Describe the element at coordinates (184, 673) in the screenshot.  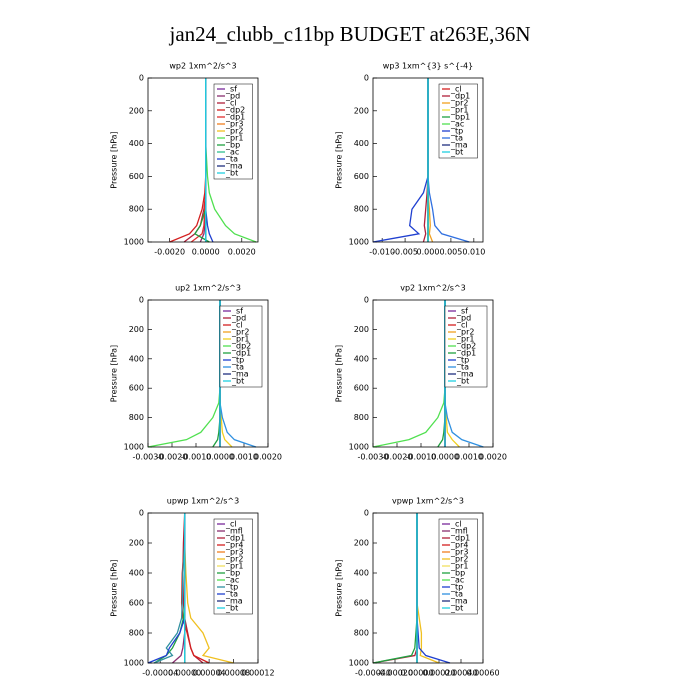
I see `x-tick-label: 0.00000` at that location.